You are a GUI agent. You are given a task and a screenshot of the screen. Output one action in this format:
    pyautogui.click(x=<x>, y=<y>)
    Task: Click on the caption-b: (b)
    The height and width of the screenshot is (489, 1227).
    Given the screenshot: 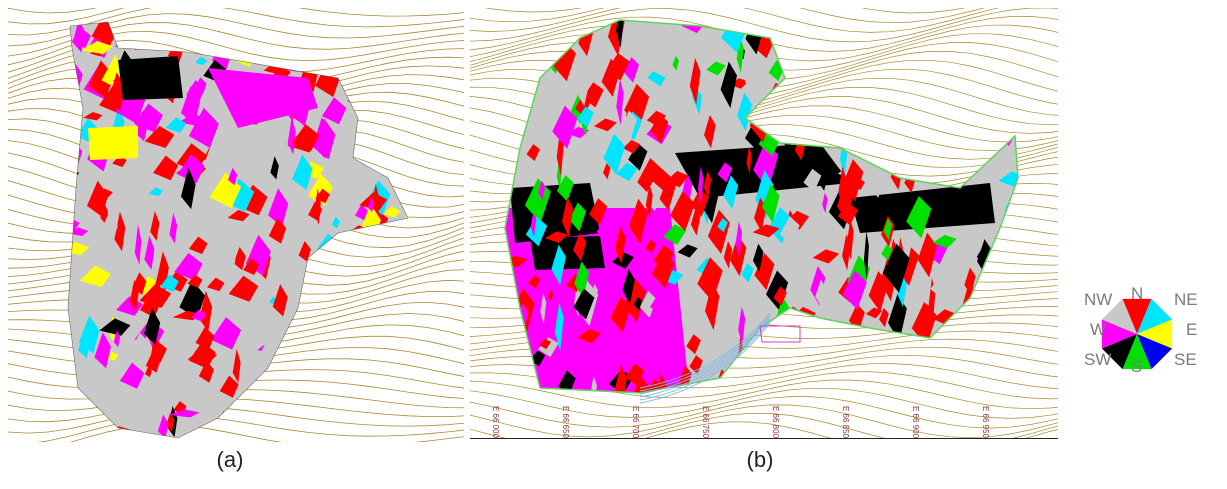 What is the action you would take?
    pyautogui.click(x=760, y=459)
    